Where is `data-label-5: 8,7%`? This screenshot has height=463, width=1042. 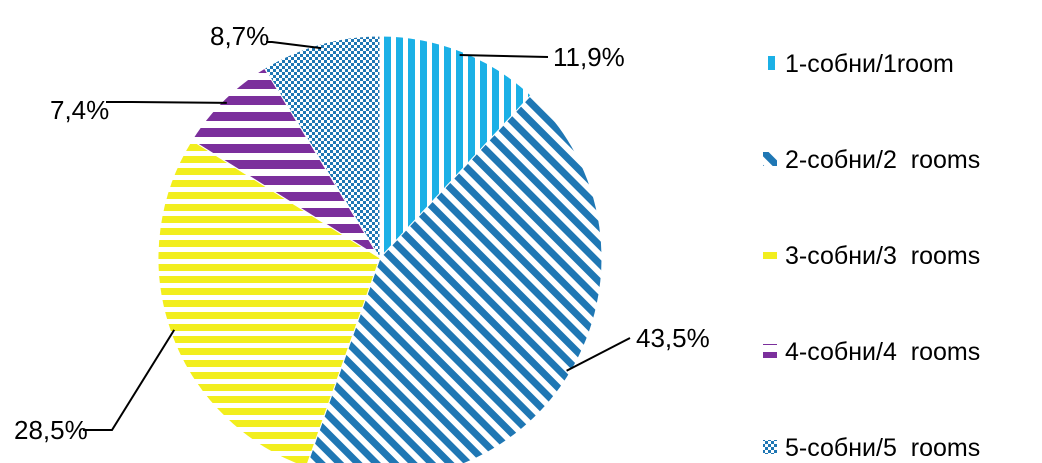 data-label-5: 8,7% is located at coordinates (239, 36).